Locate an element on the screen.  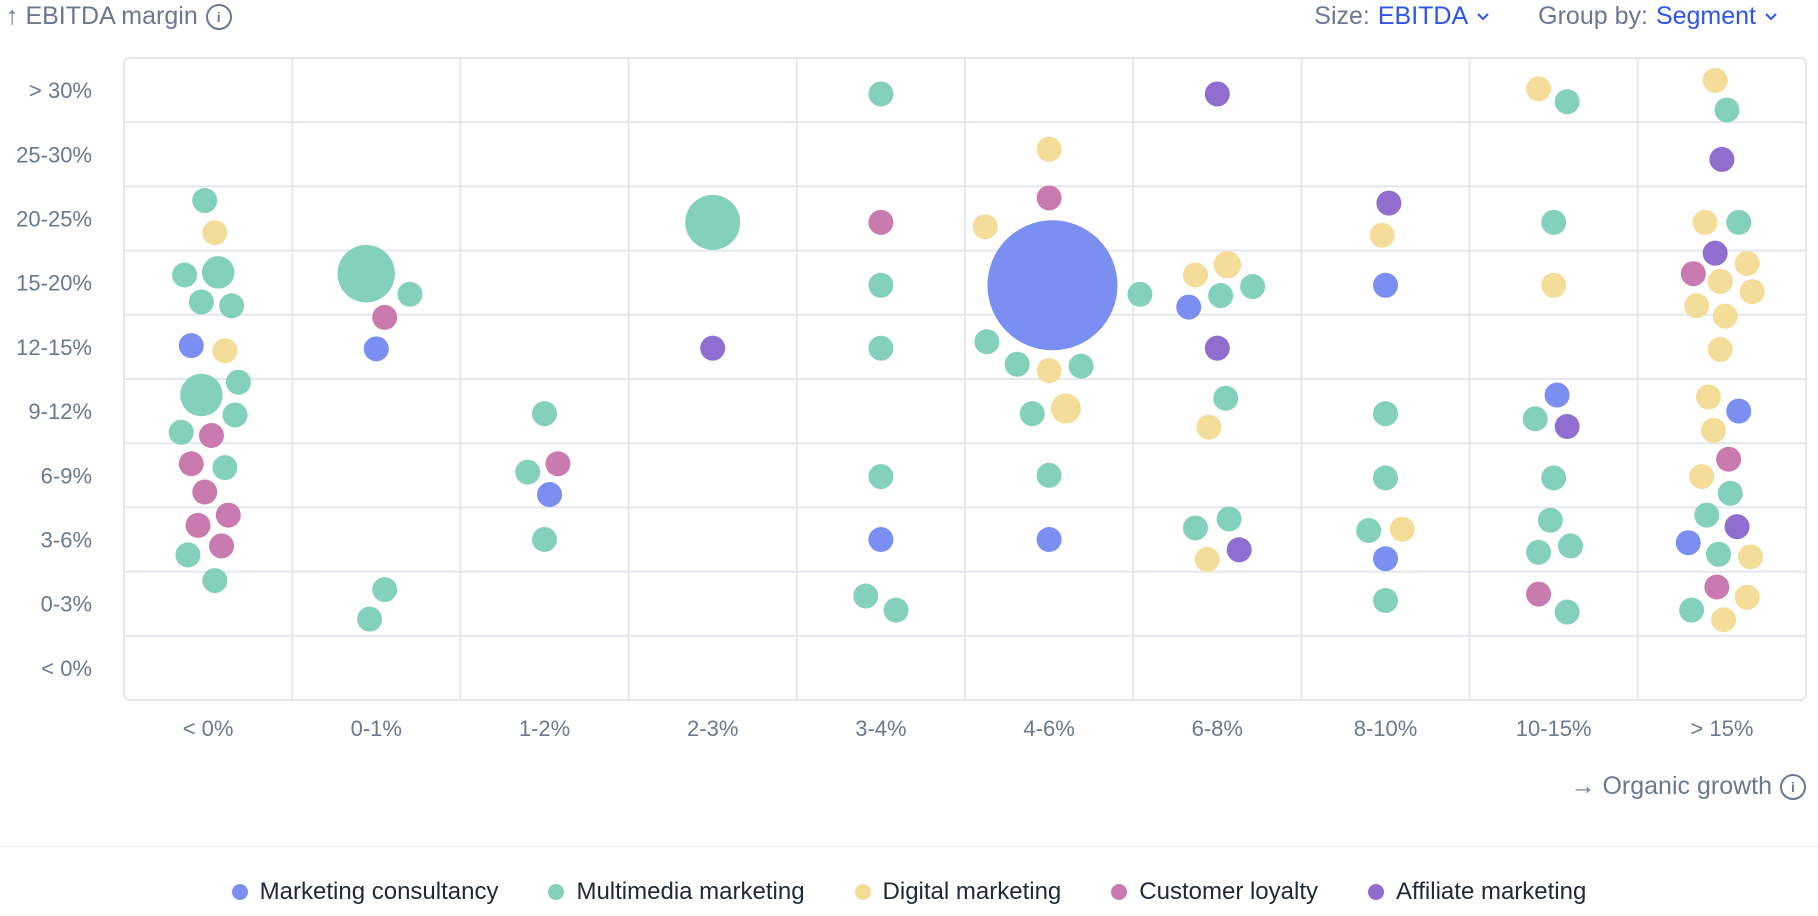
legend-item: Customer loyalty is located at coordinates (1214, 892).